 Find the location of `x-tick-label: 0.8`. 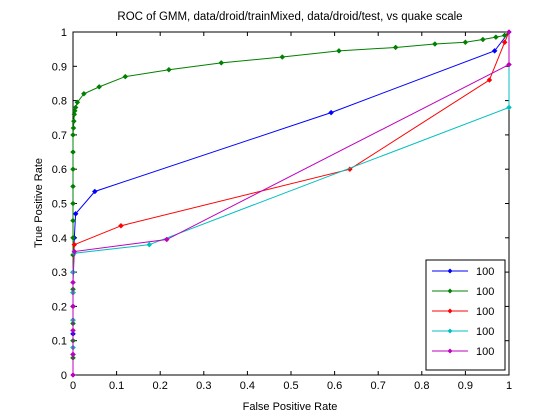

x-tick-label: 0.8 is located at coordinates (421, 386).